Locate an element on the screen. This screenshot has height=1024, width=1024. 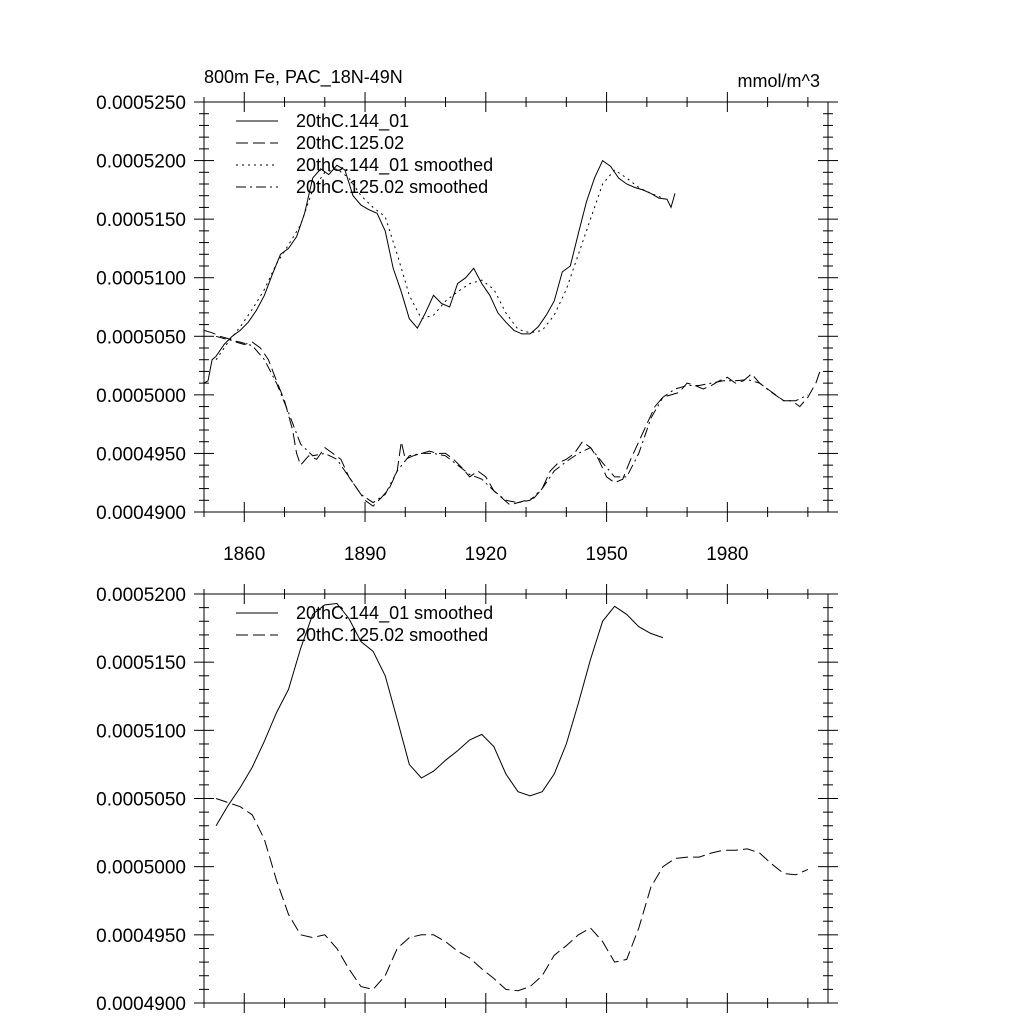
x-tick-label: 1860 is located at coordinates (244, 554).